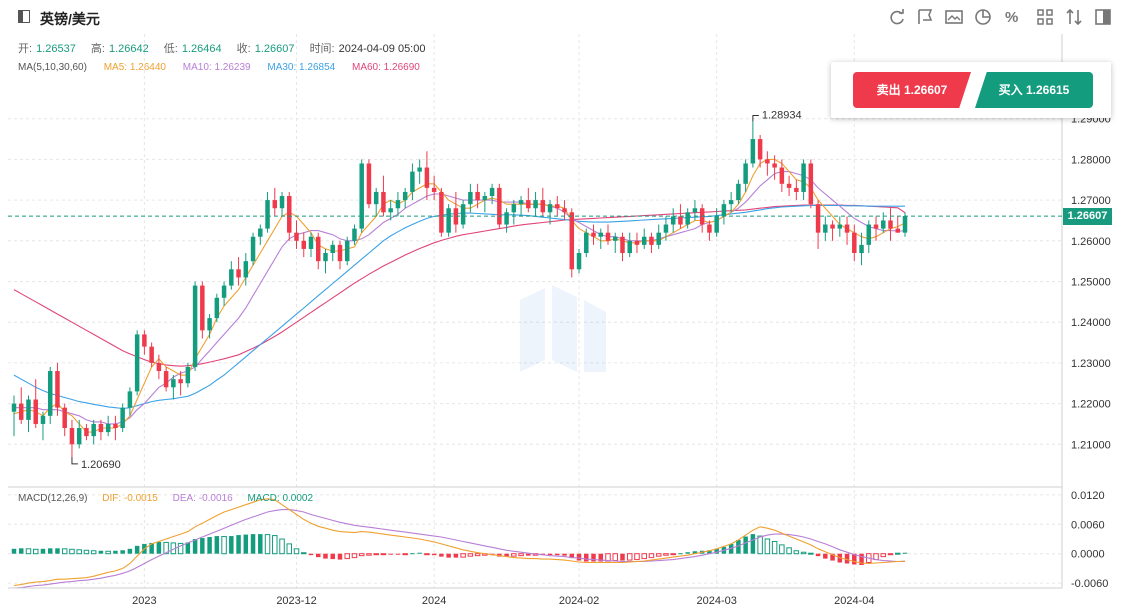  I want to click on image-icon, so click(954, 17).